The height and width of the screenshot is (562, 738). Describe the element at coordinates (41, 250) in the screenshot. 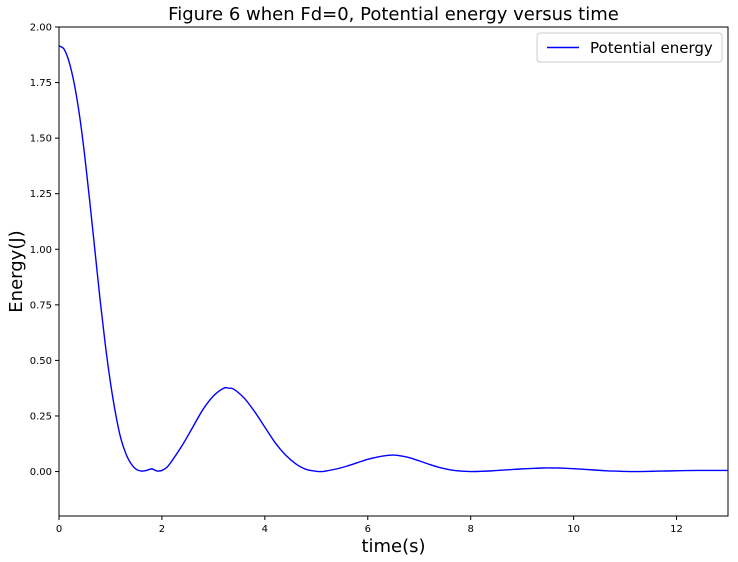

I see `y-tick-label: 1.00` at that location.